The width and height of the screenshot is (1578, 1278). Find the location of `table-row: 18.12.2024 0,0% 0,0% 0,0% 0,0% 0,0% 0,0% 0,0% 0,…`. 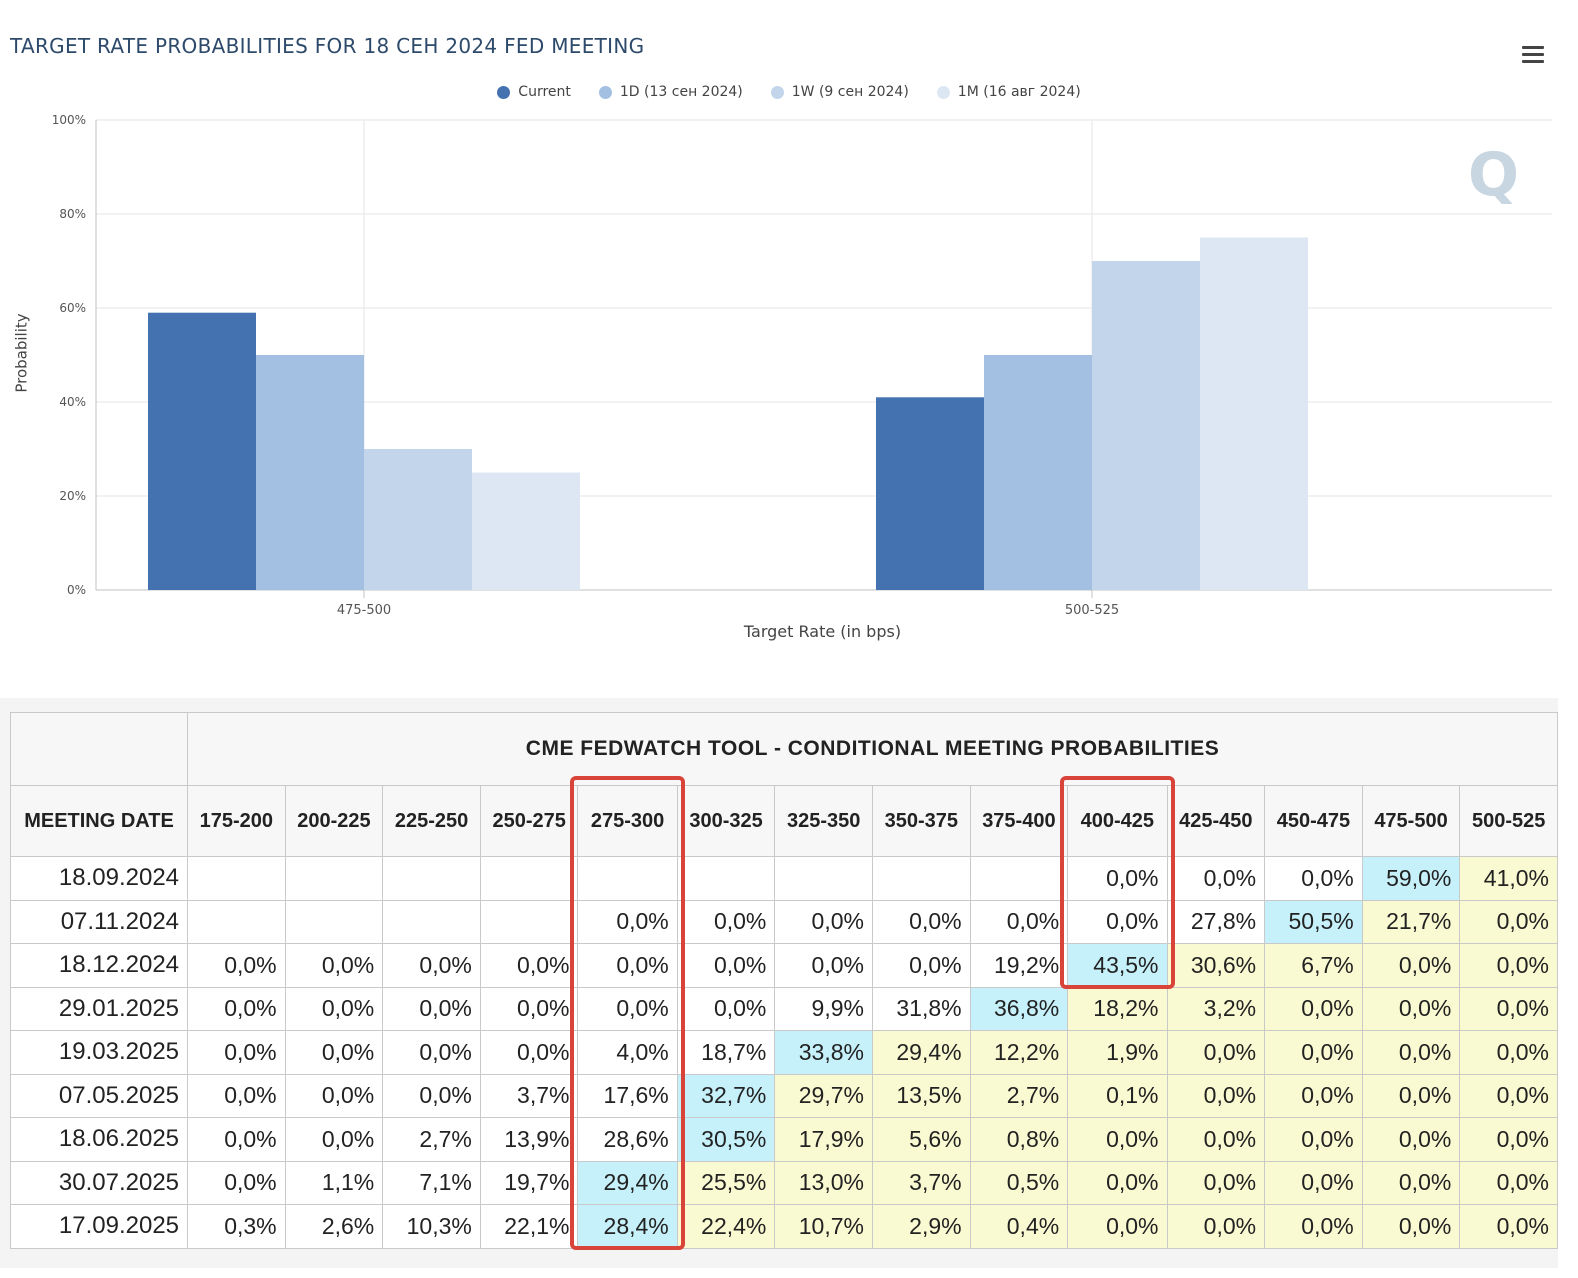

table-row: 18.12.2024 0,0% 0,0% 0,0% 0,0% 0,0% 0,0% 0,0% 0,… is located at coordinates (783, 965).